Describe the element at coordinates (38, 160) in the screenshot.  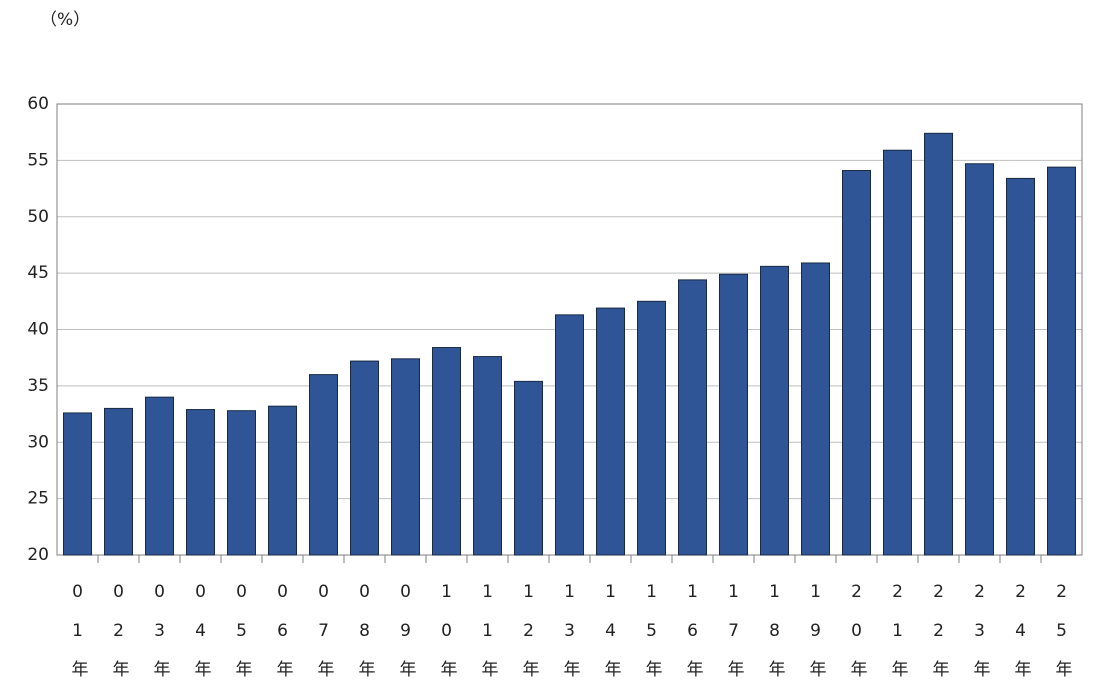
I see `y-tick-label: 55` at that location.